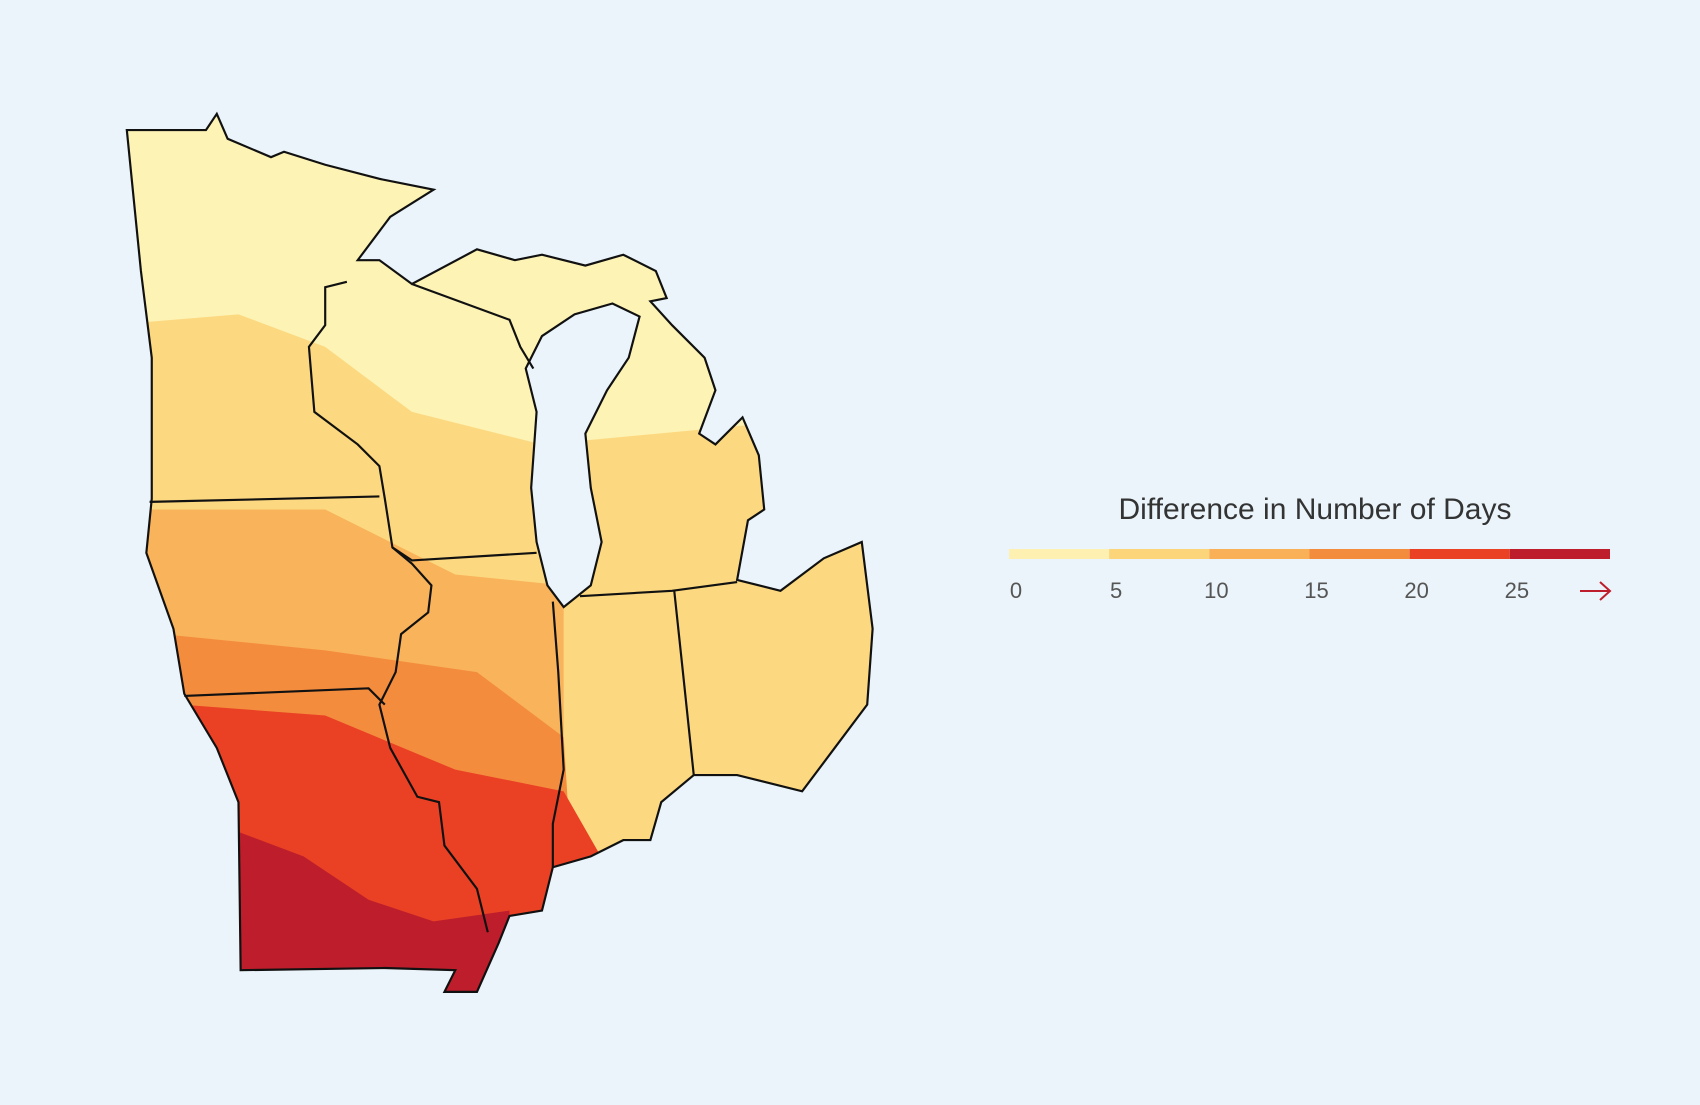 Image resolution: width=1700 pixels, height=1105 pixels. Describe the element at coordinates (1309, 576) in the screenshot. I see `legend: 0 5 10 15 20 25` at that location.